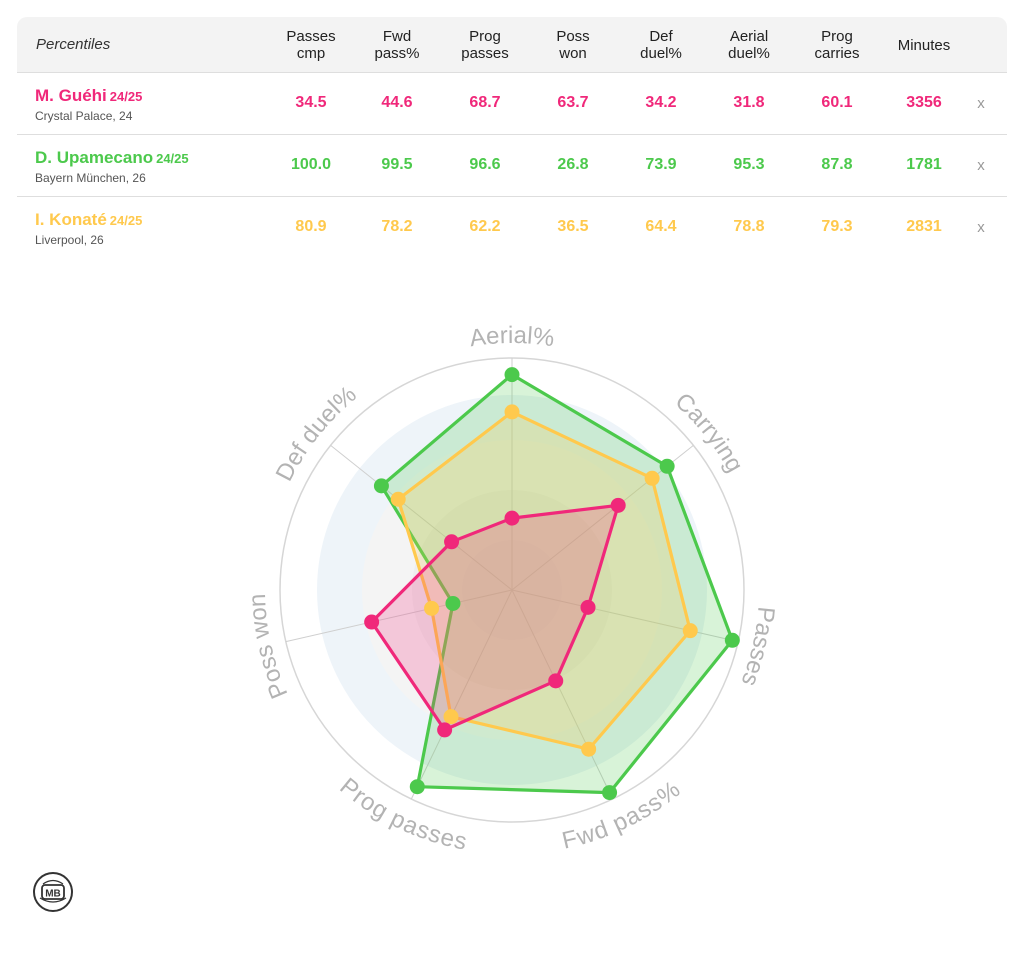 The image size is (1024, 958). I want to click on table-cell: 79.3, so click(837, 226).